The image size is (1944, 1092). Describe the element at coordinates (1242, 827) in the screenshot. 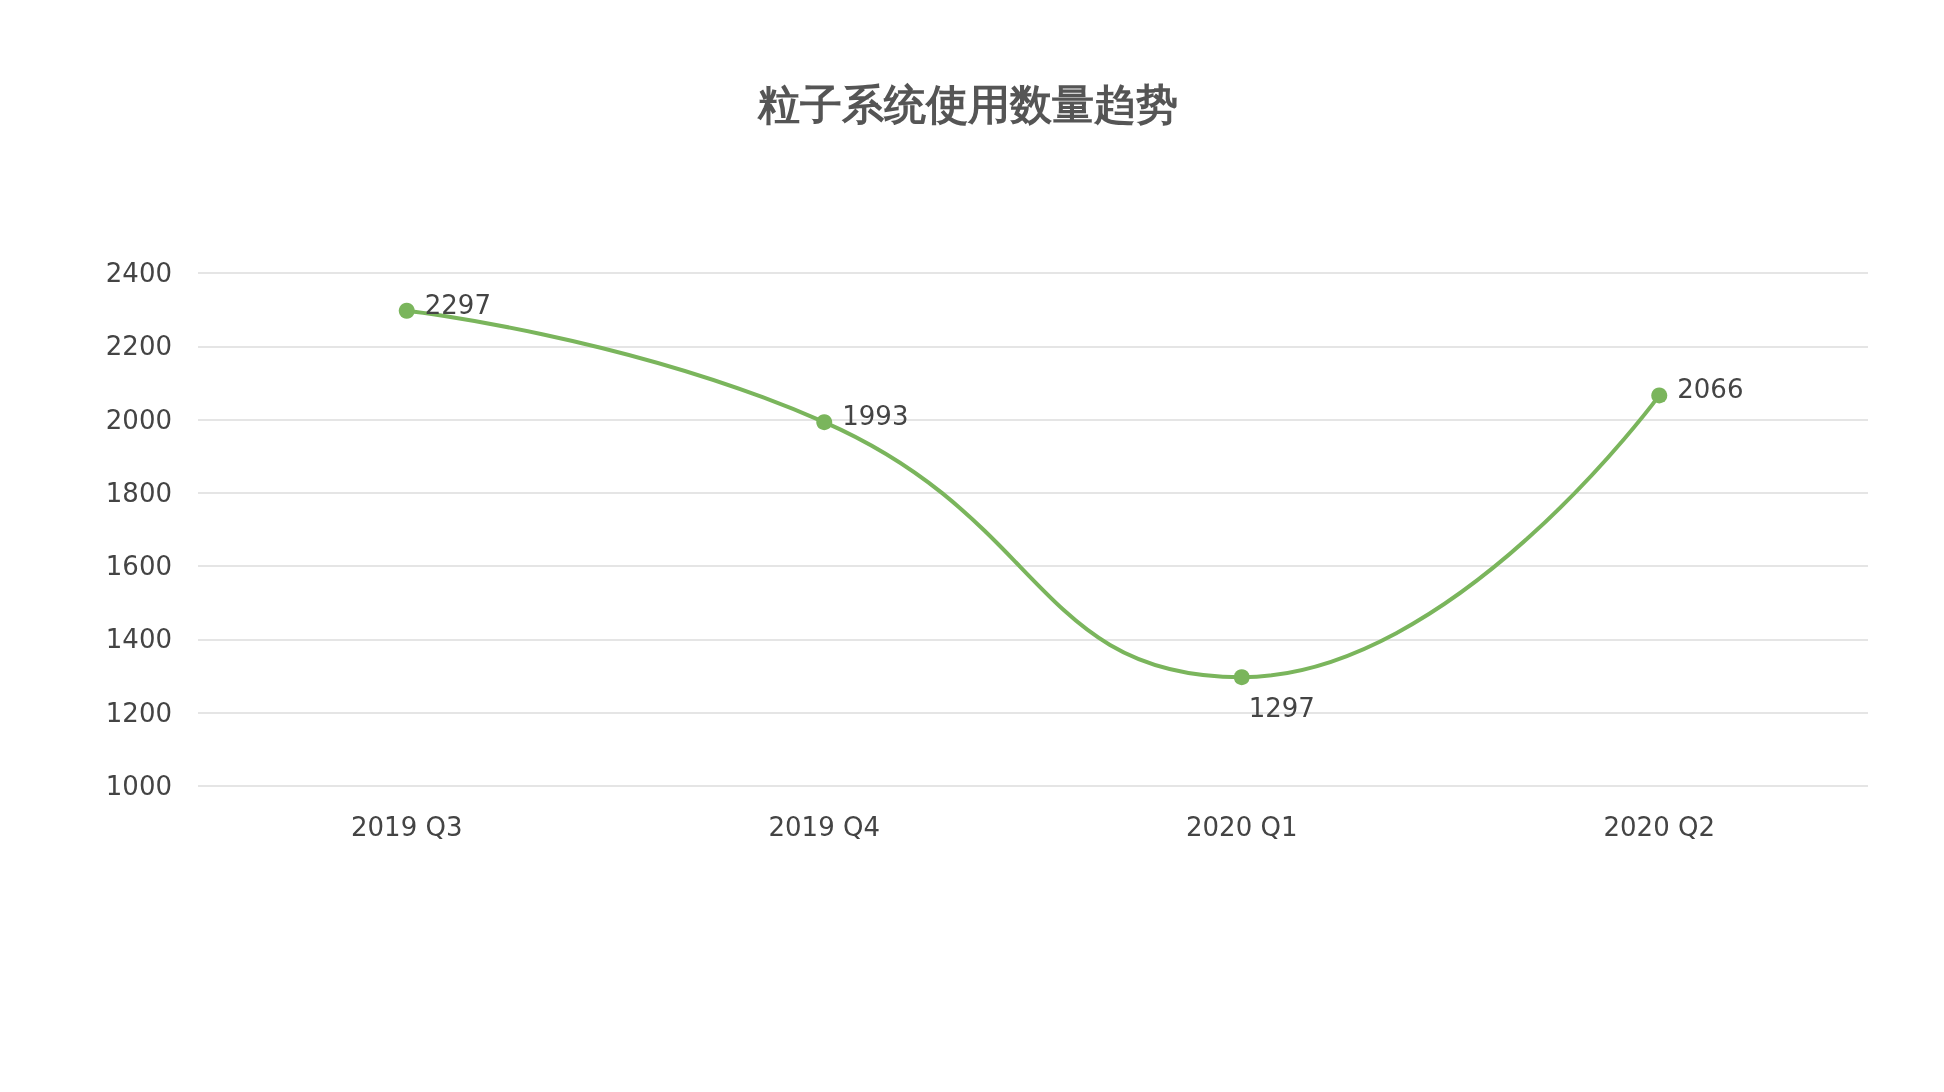

I see `x-tick-label: 2020 Q1` at that location.